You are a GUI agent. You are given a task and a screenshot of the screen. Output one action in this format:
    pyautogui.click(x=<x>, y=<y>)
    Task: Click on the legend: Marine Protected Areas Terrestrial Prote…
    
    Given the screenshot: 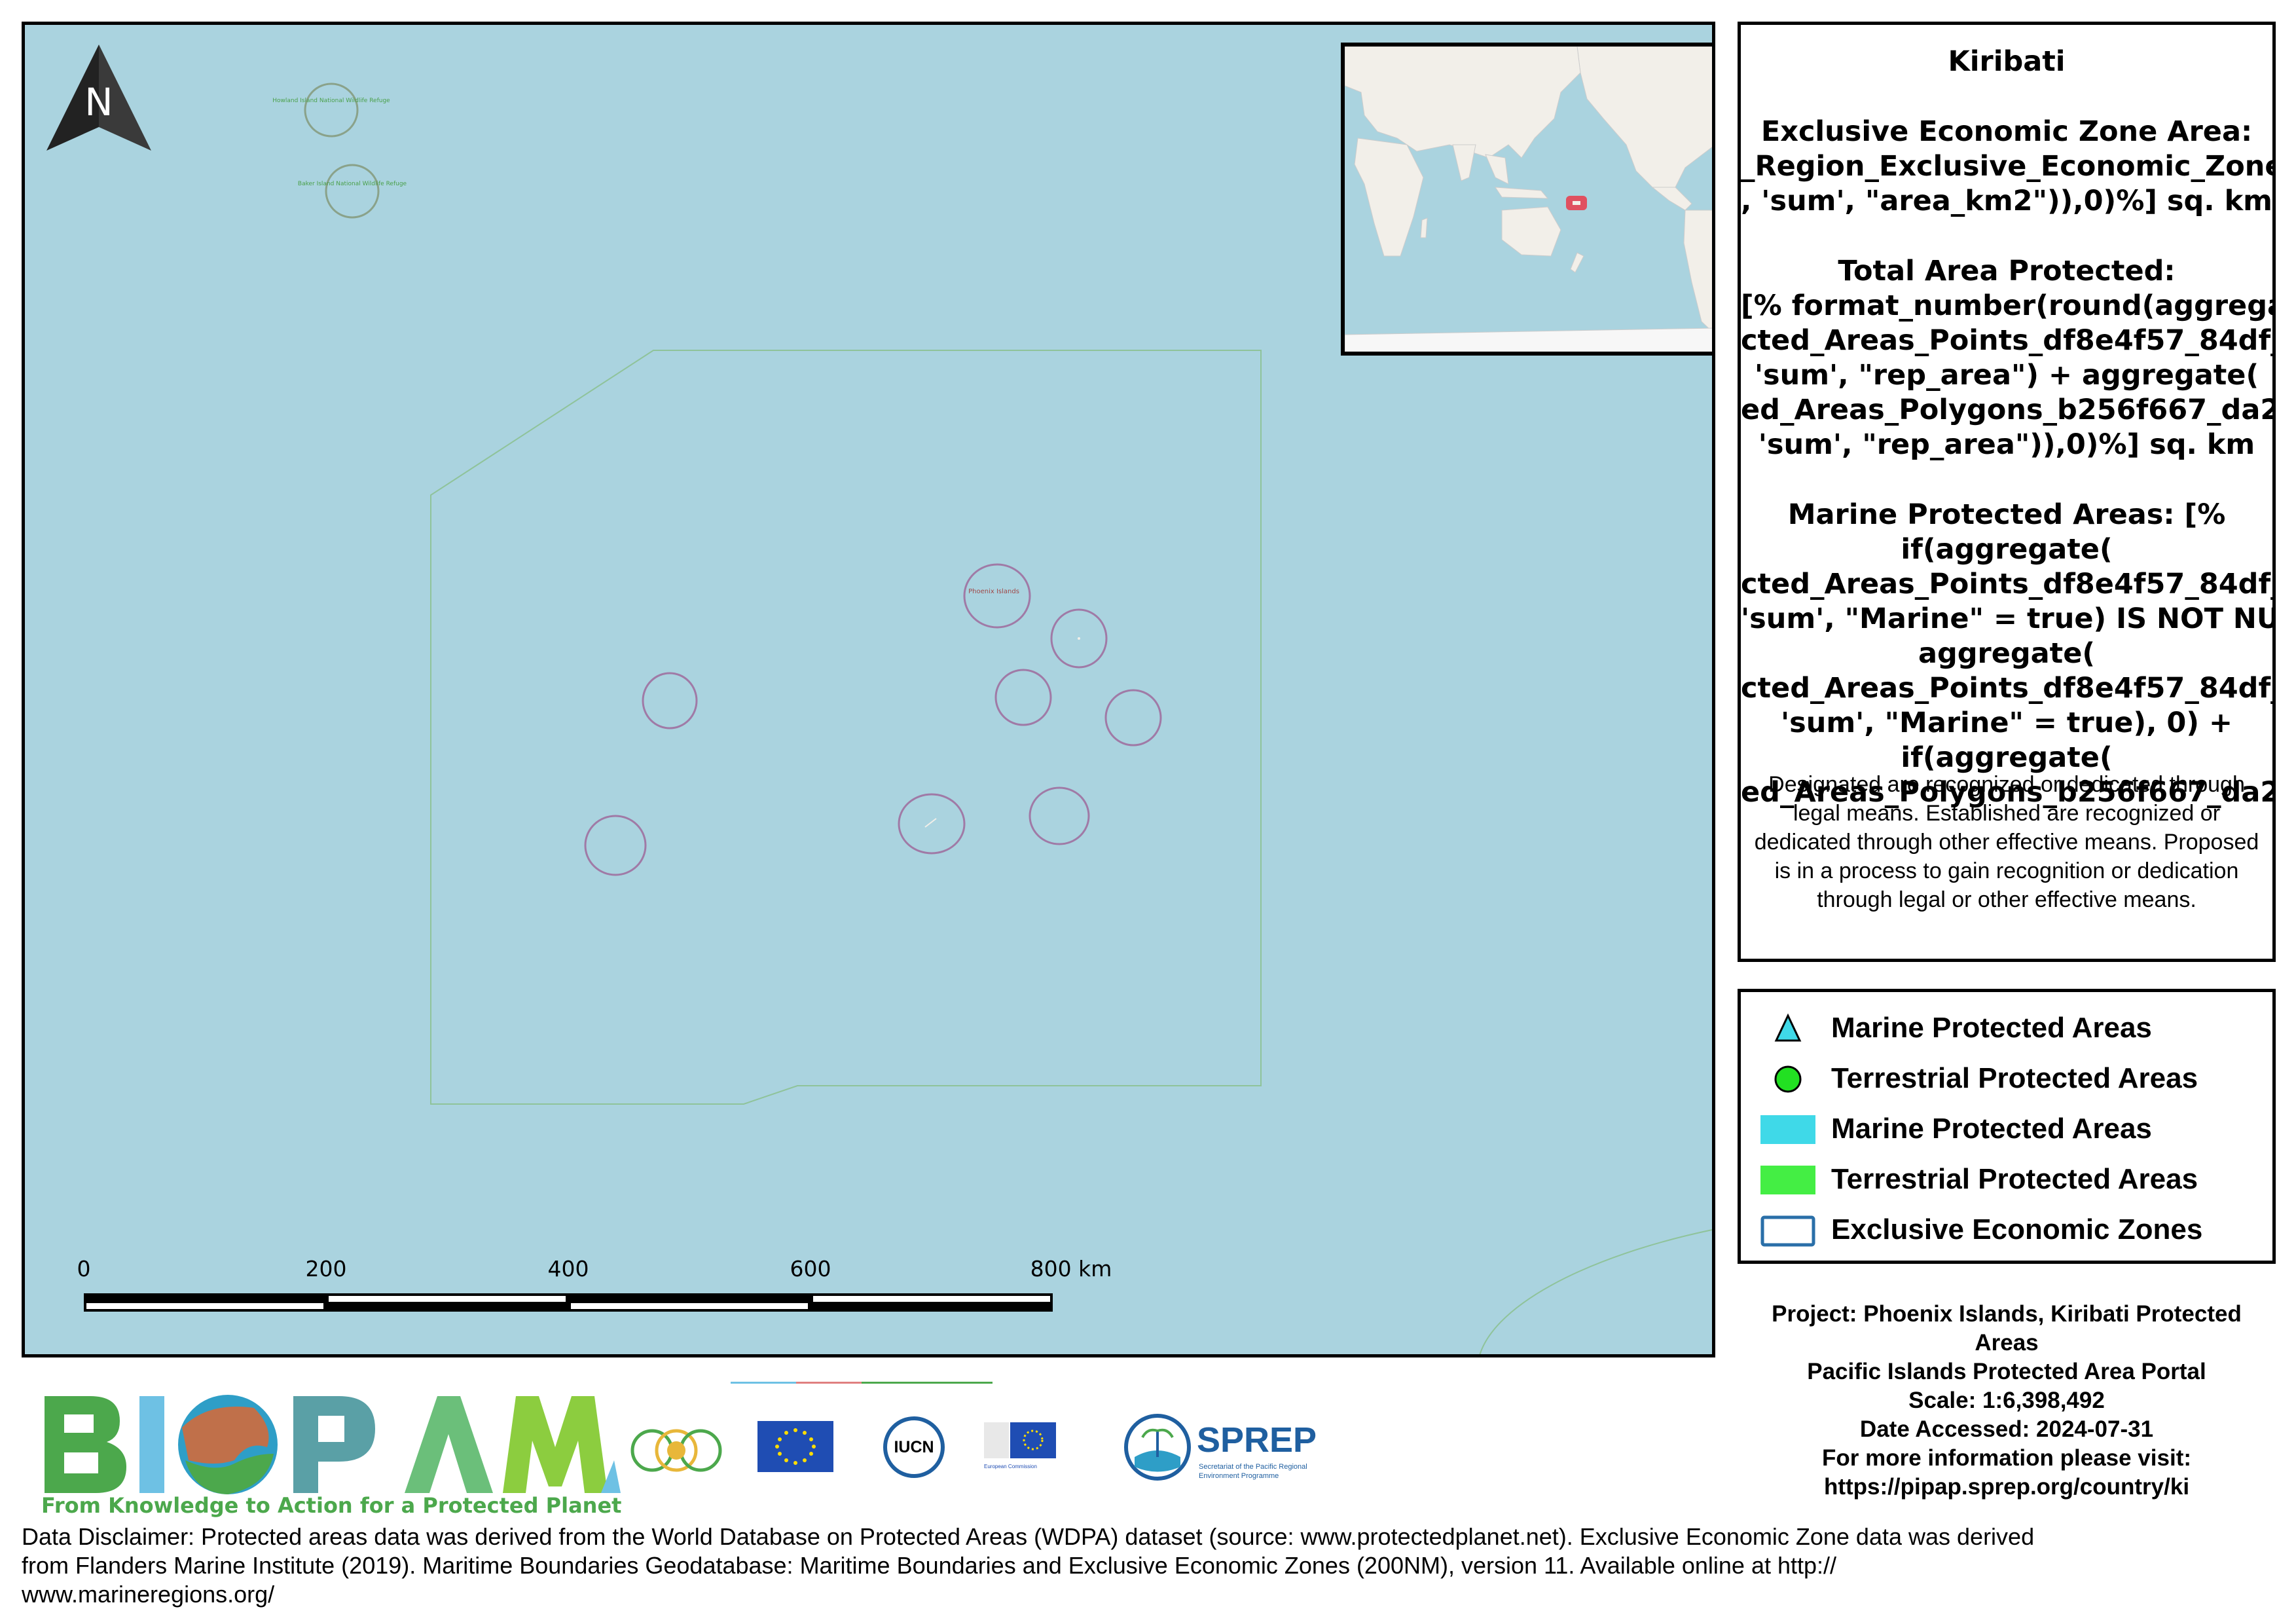 What is the action you would take?
    pyautogui.click(x=2007, y=1126)
    